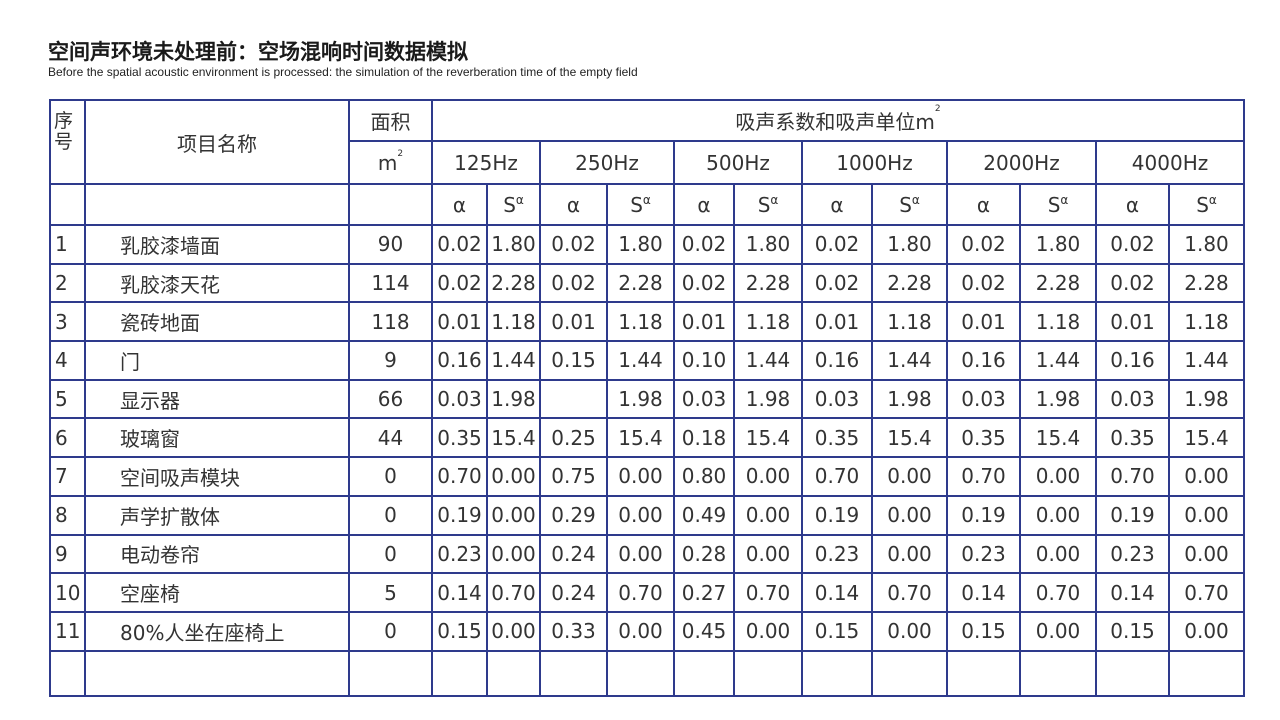 The width and height of the screenshot is (1280, 720). I want to click on row-index: 5, so click(67, 399).